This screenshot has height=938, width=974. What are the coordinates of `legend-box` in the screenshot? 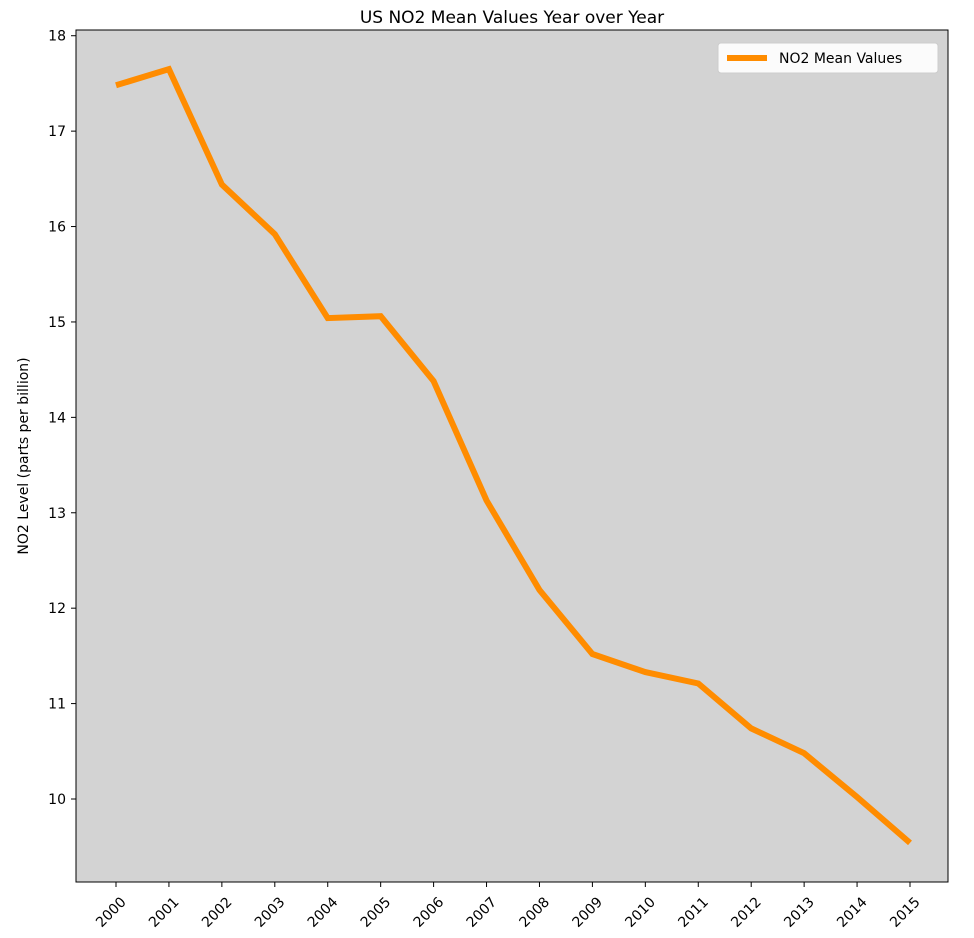 It's located at (828, 58).